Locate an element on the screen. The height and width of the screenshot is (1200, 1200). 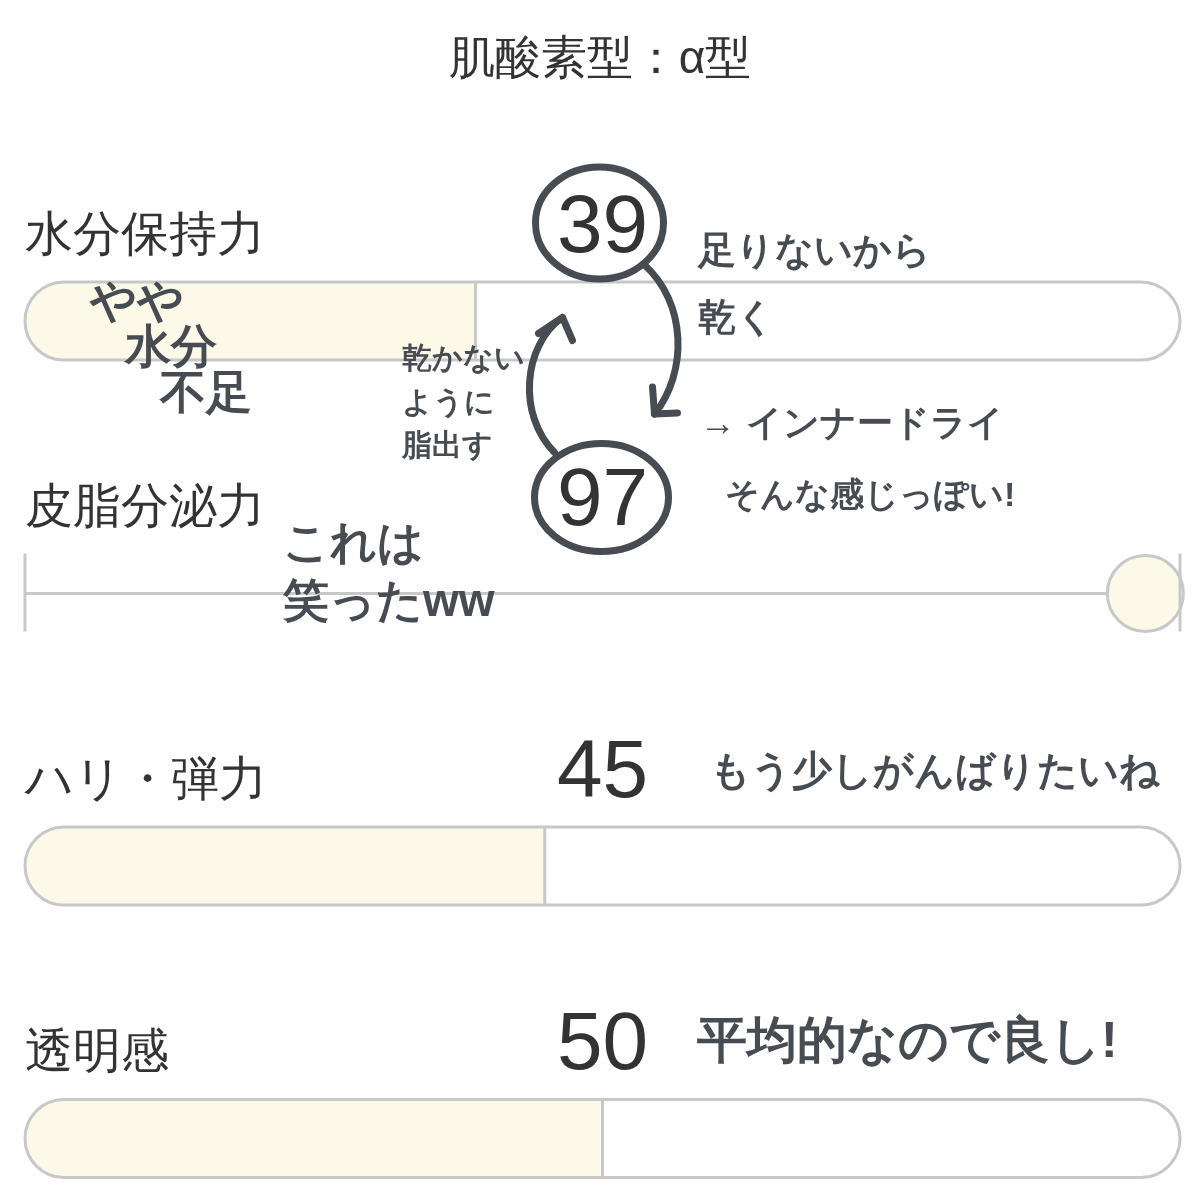
value-label: 39 is located at coordinates (602, 223).